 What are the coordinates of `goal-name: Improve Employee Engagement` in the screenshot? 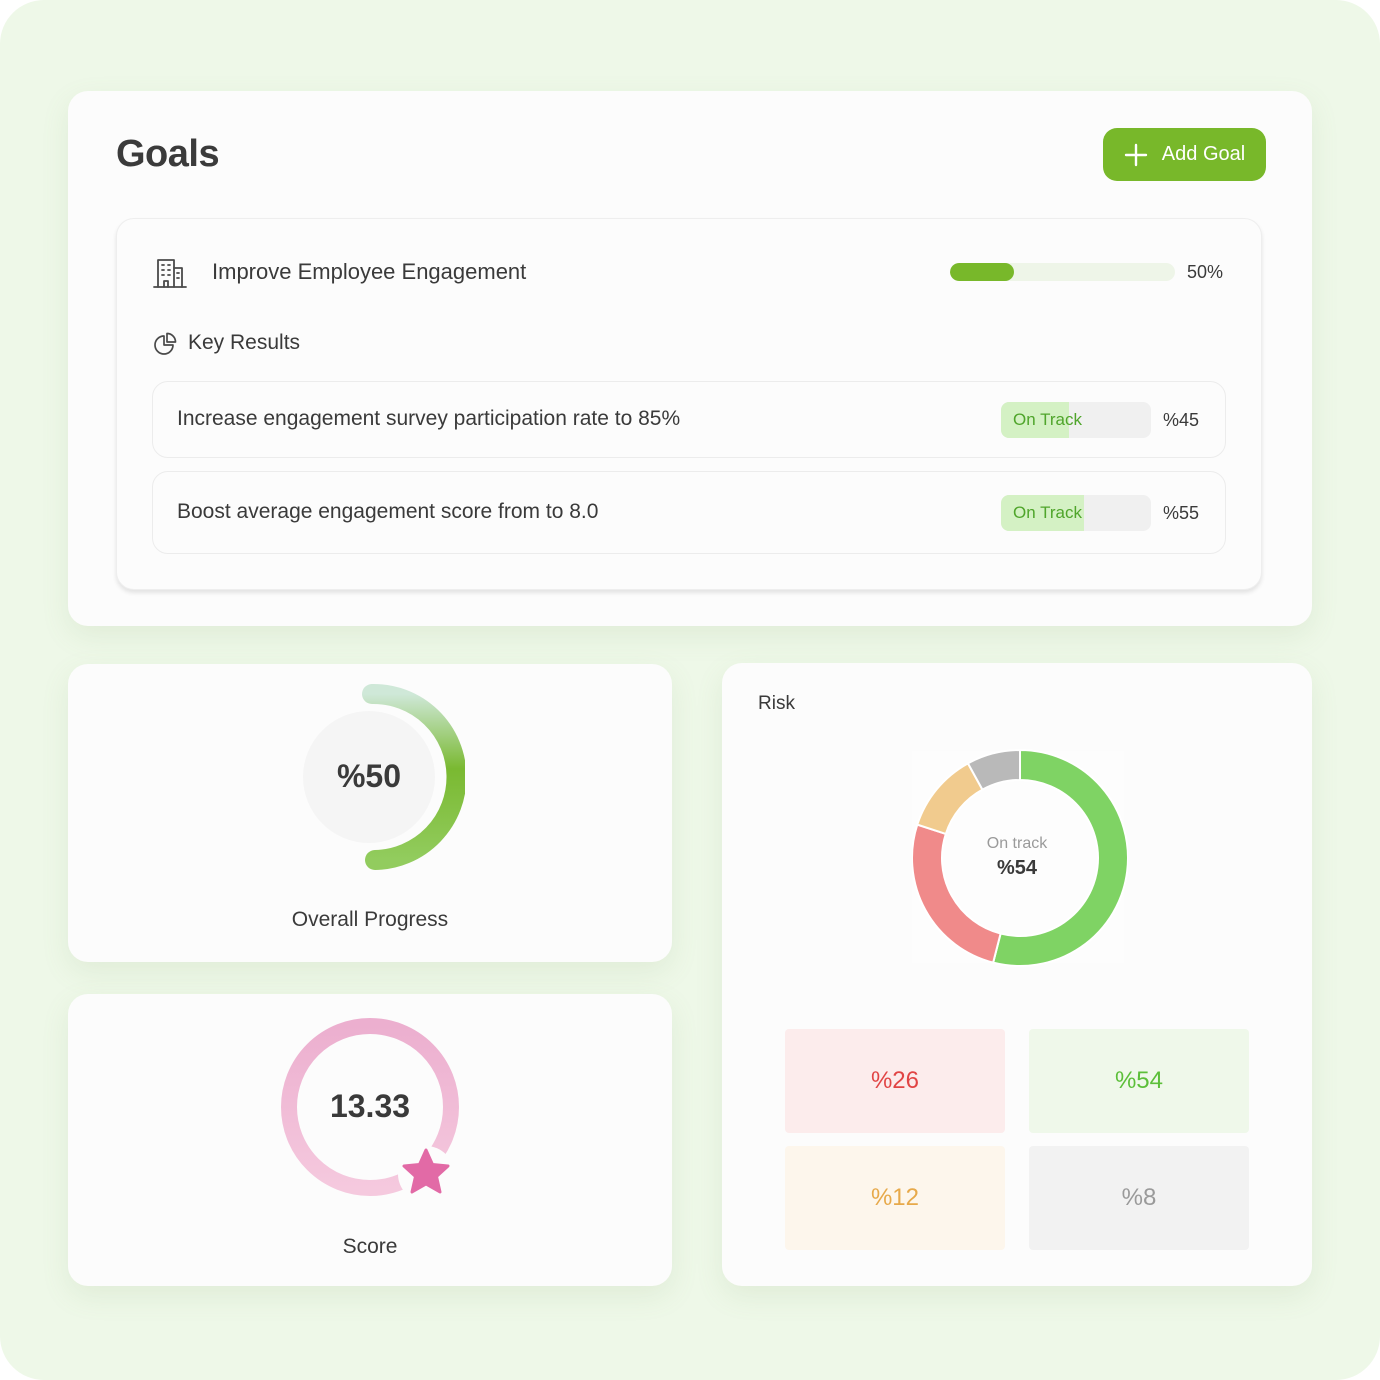 It's located at (369, 271).